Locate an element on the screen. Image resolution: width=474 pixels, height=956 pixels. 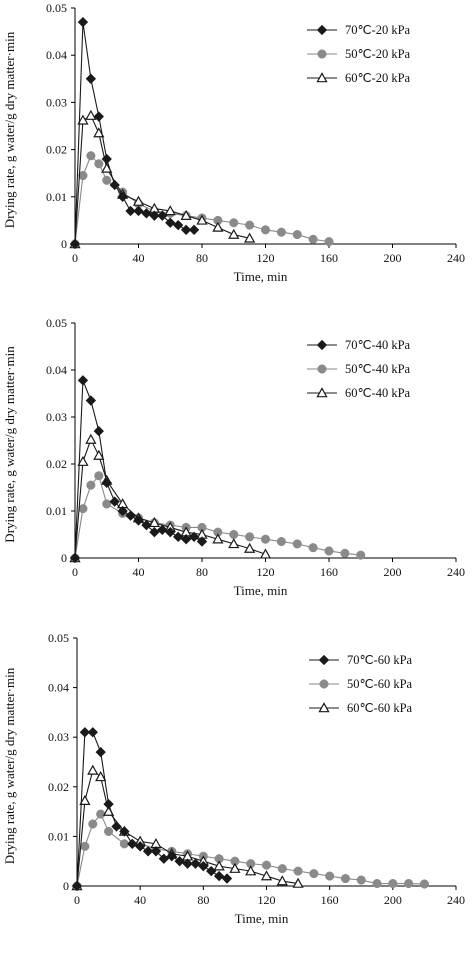
legend-label: 70℃-60 kPa is located at coordinates (380, 660).